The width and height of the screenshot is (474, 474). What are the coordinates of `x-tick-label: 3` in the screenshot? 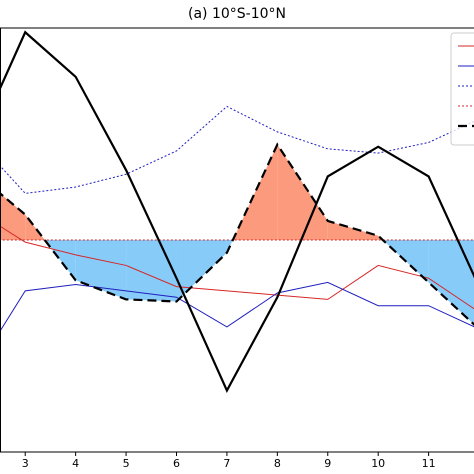 It's located at (25, 463).